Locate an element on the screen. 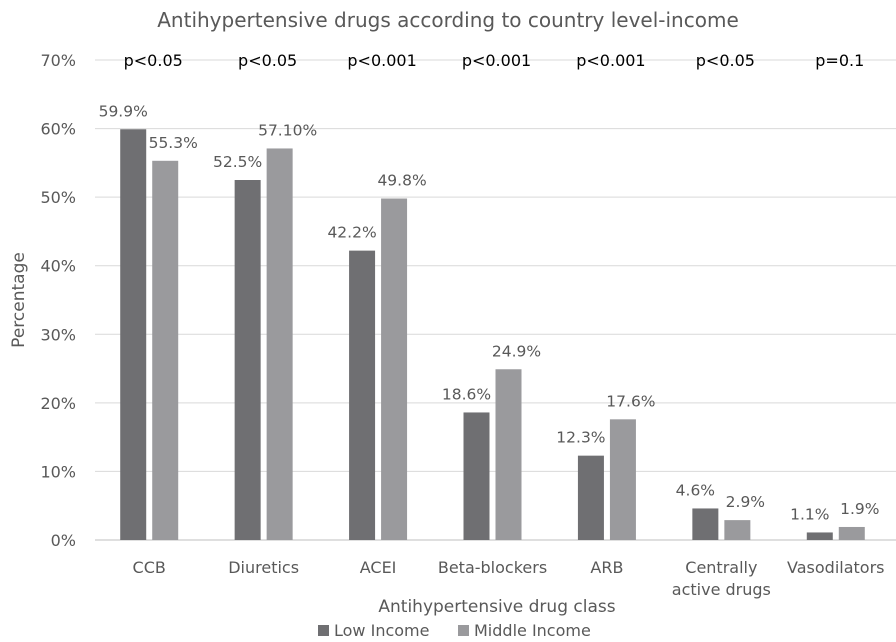 Image resolution: width=896 pixels, height=642 pixels. data-label: 17.6% is located at coordinates (630, 401).